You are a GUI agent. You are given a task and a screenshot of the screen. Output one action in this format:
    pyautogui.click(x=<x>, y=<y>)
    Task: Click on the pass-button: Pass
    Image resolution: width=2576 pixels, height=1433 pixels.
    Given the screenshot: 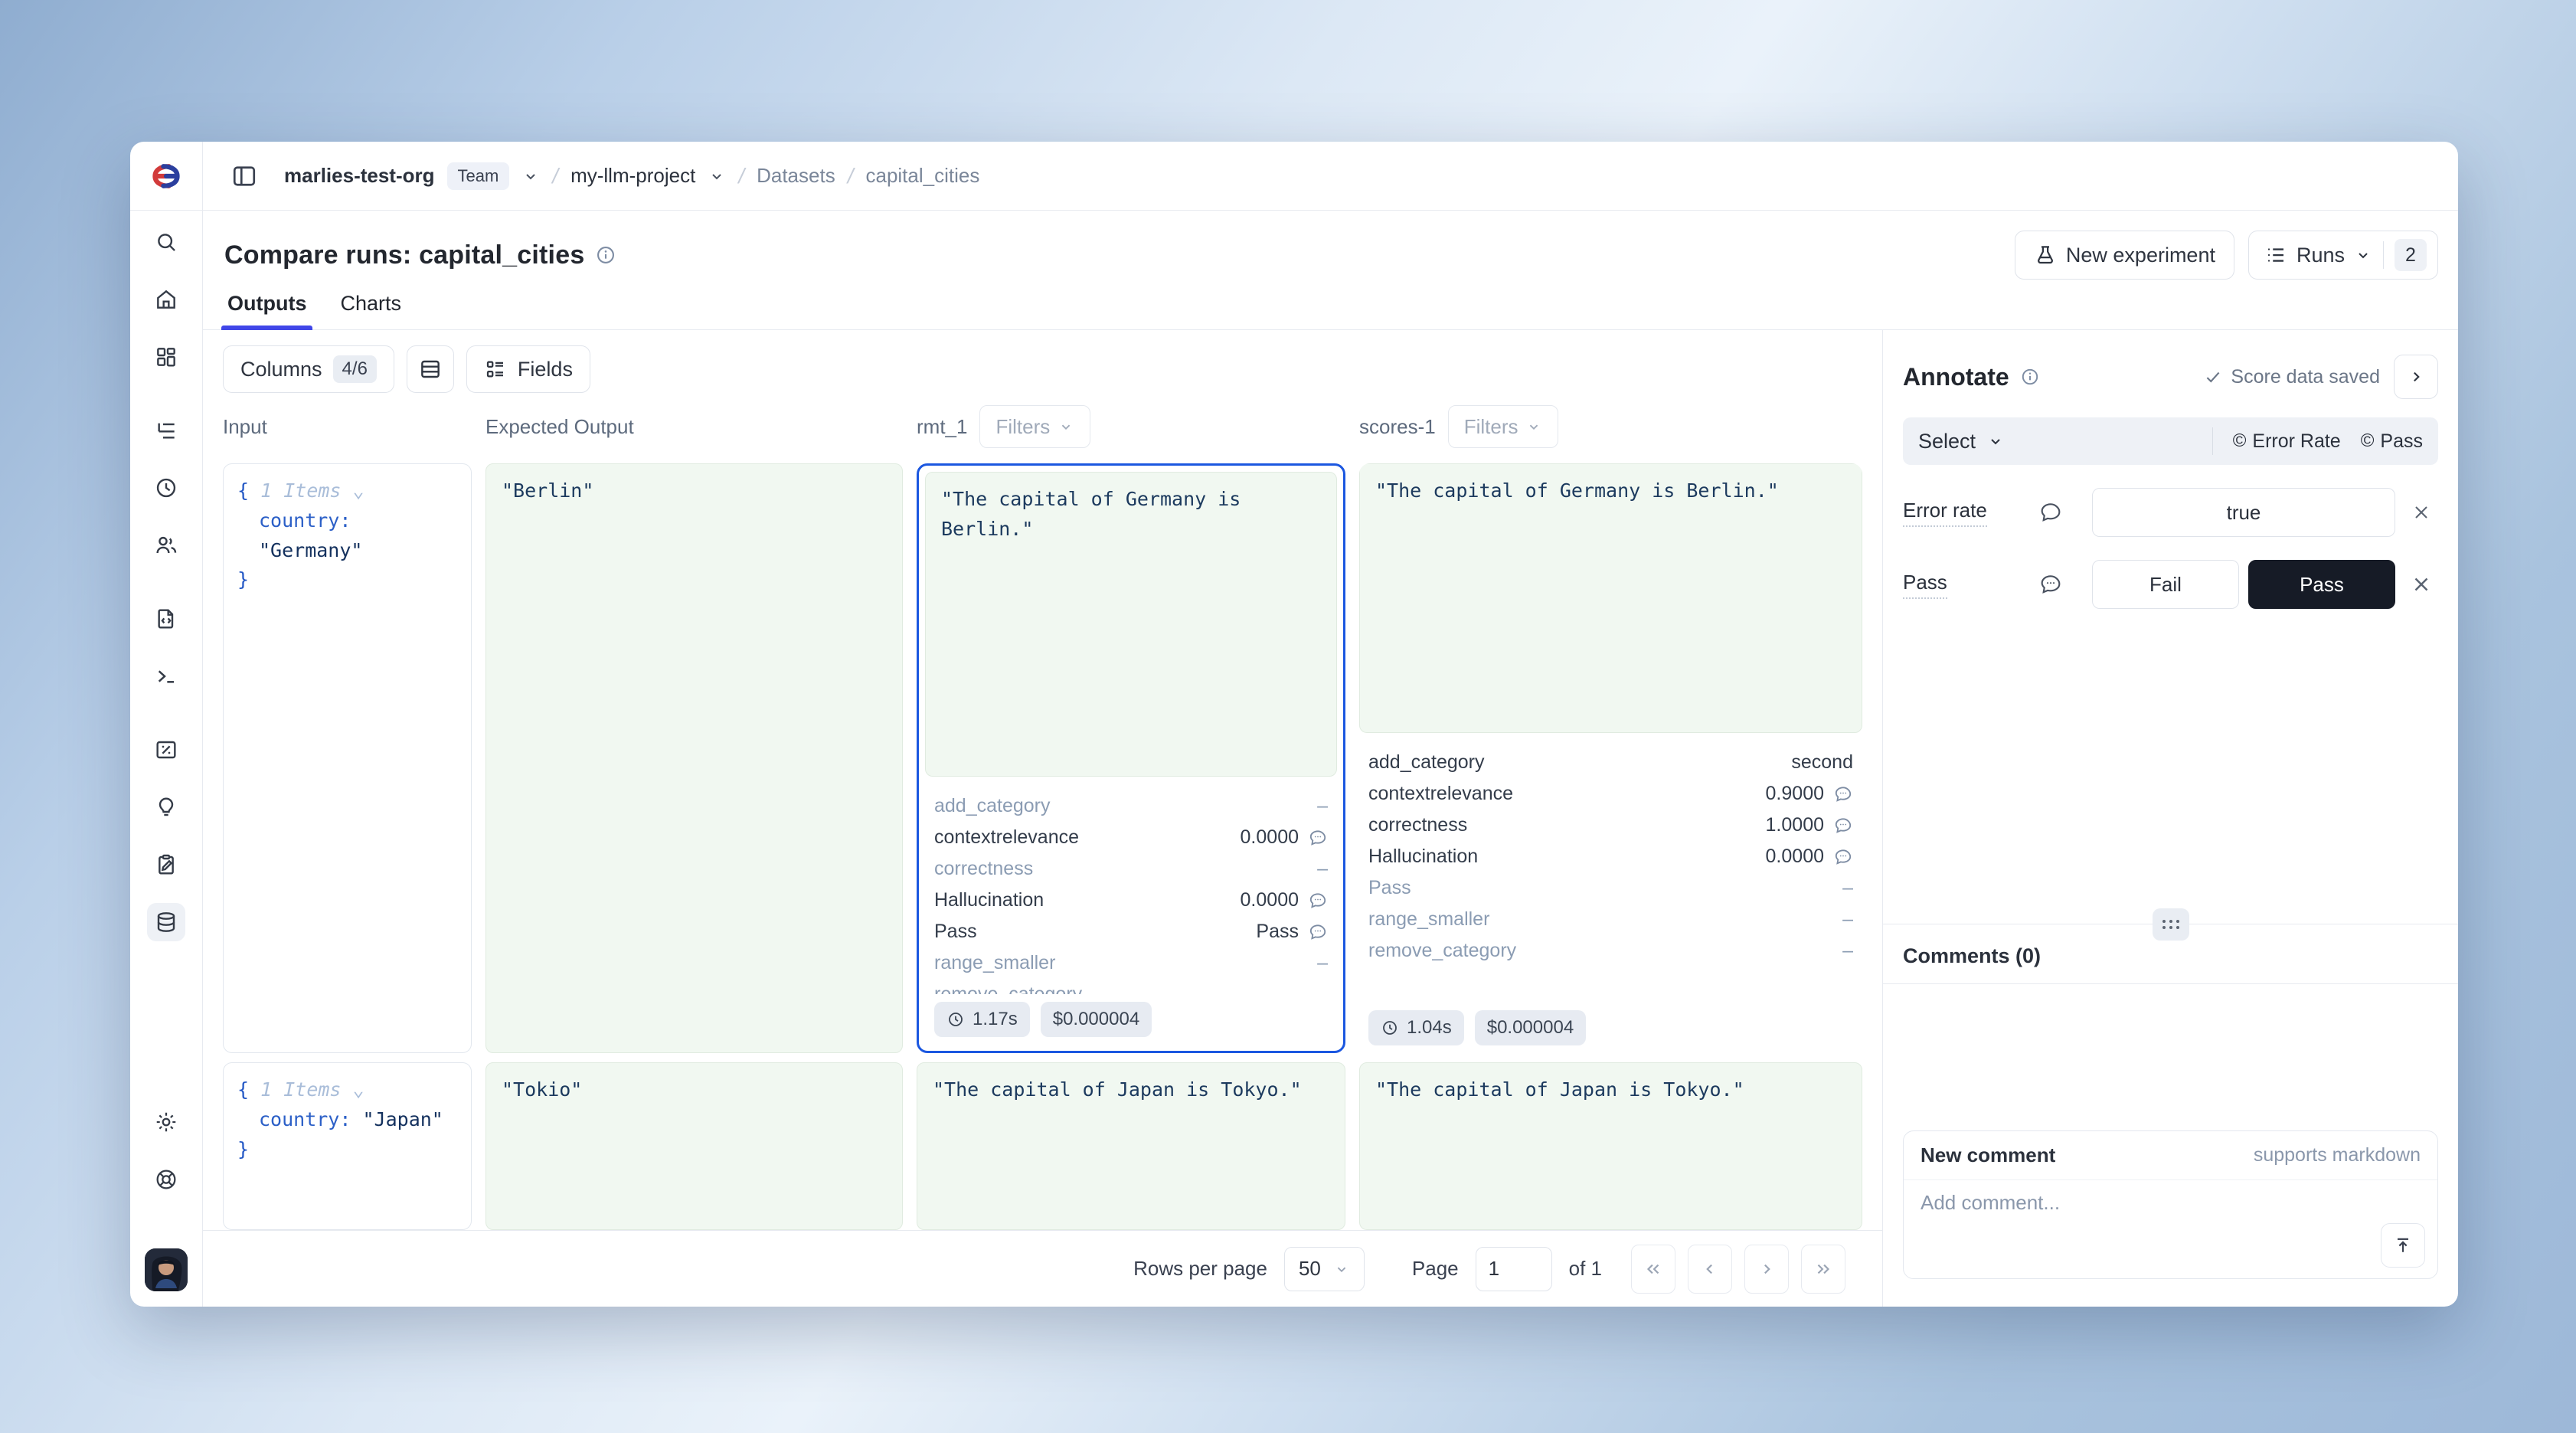 What is the action you would take?
    pyautogui.click(x=2321, y=584)
    